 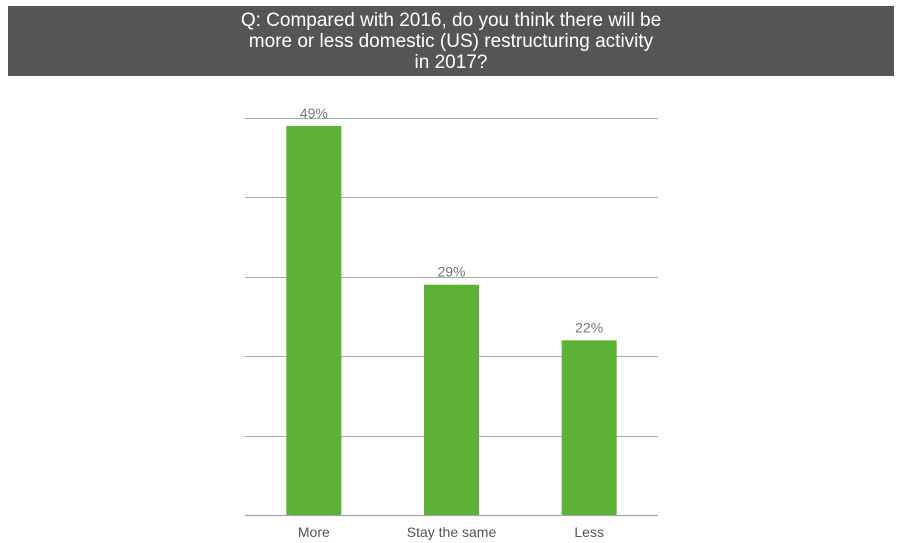 I want to click on x-tick-label: Stay the same, so click(x=452, y=532).